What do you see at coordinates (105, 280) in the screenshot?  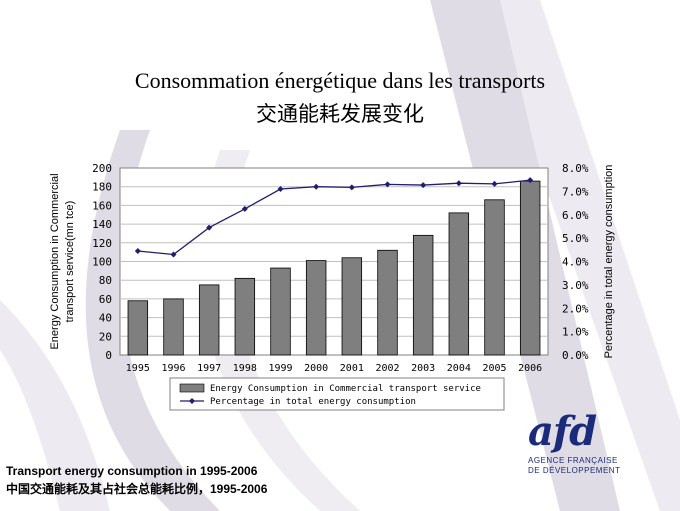 I see `left-tick-label: 80` at bounding box center [105, 280].